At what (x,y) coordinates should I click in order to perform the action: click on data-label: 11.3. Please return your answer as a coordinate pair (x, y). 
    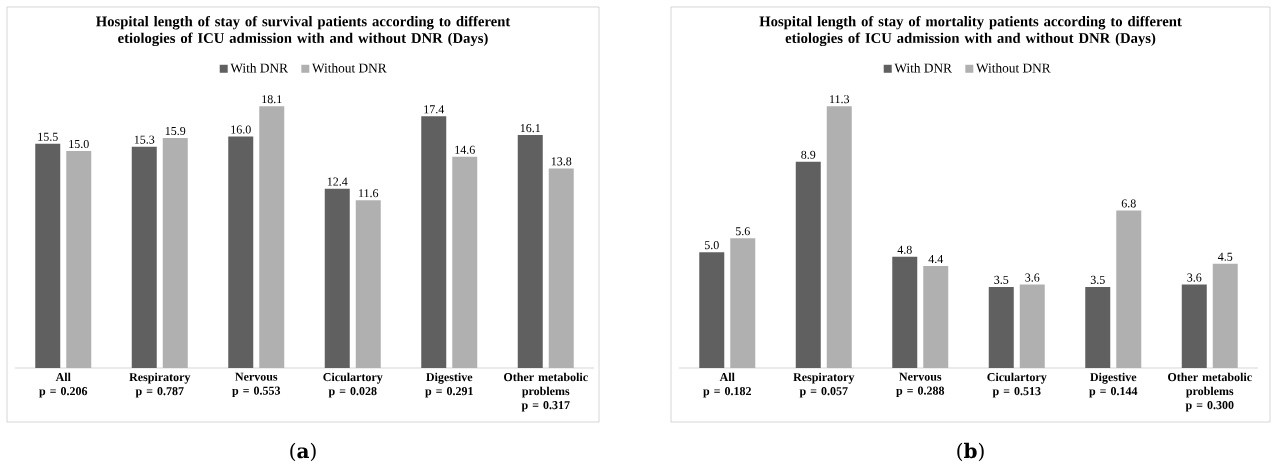
    Looking at the image, I should click on (840, 99).